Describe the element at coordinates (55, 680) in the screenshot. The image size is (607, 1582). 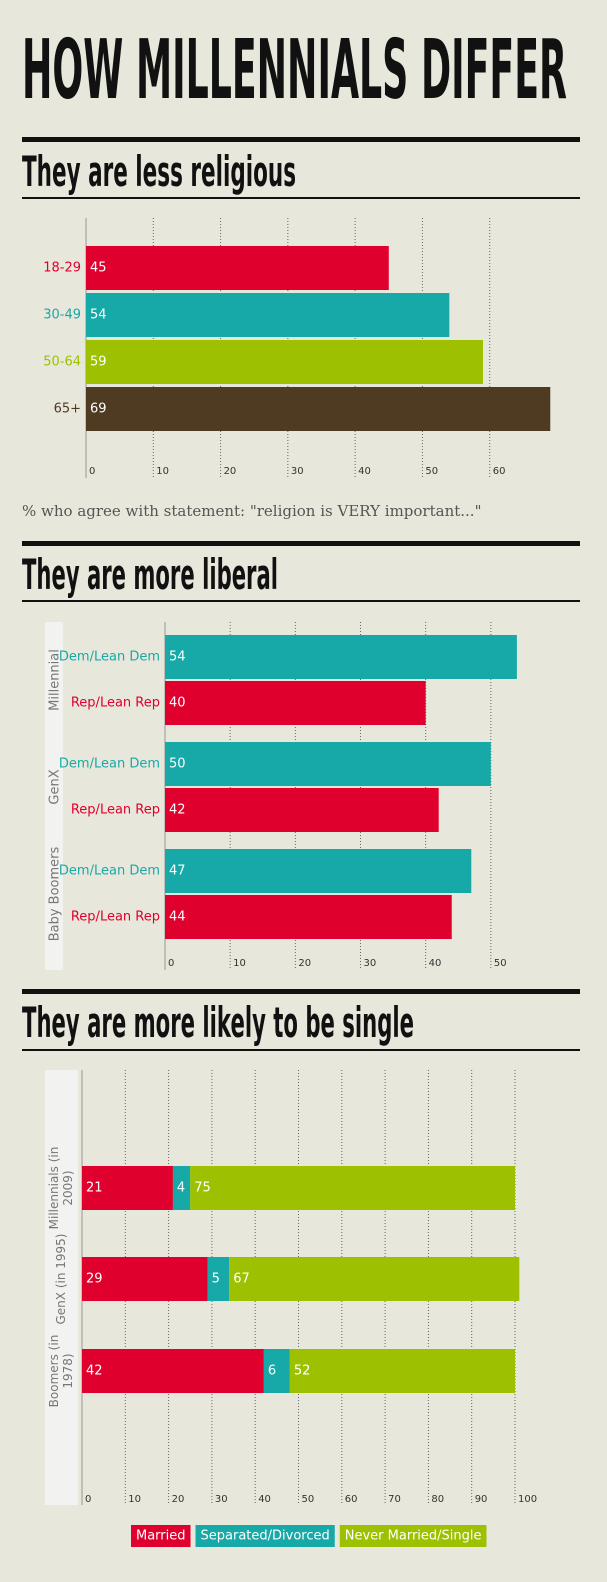
I see `group-label: Millennial` at that location.